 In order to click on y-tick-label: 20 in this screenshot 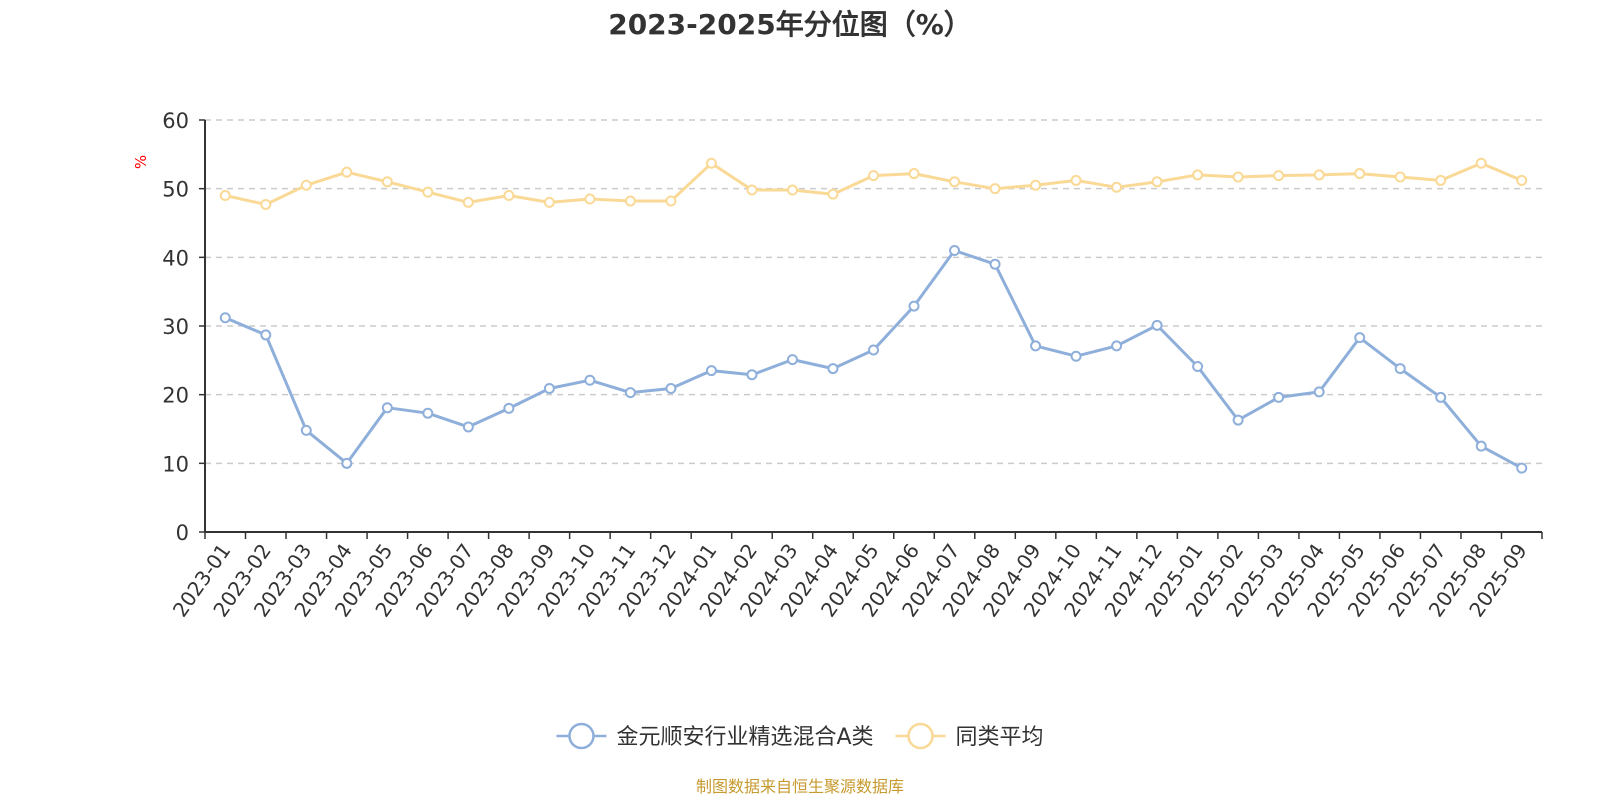, I will do `click(175, 396)`.